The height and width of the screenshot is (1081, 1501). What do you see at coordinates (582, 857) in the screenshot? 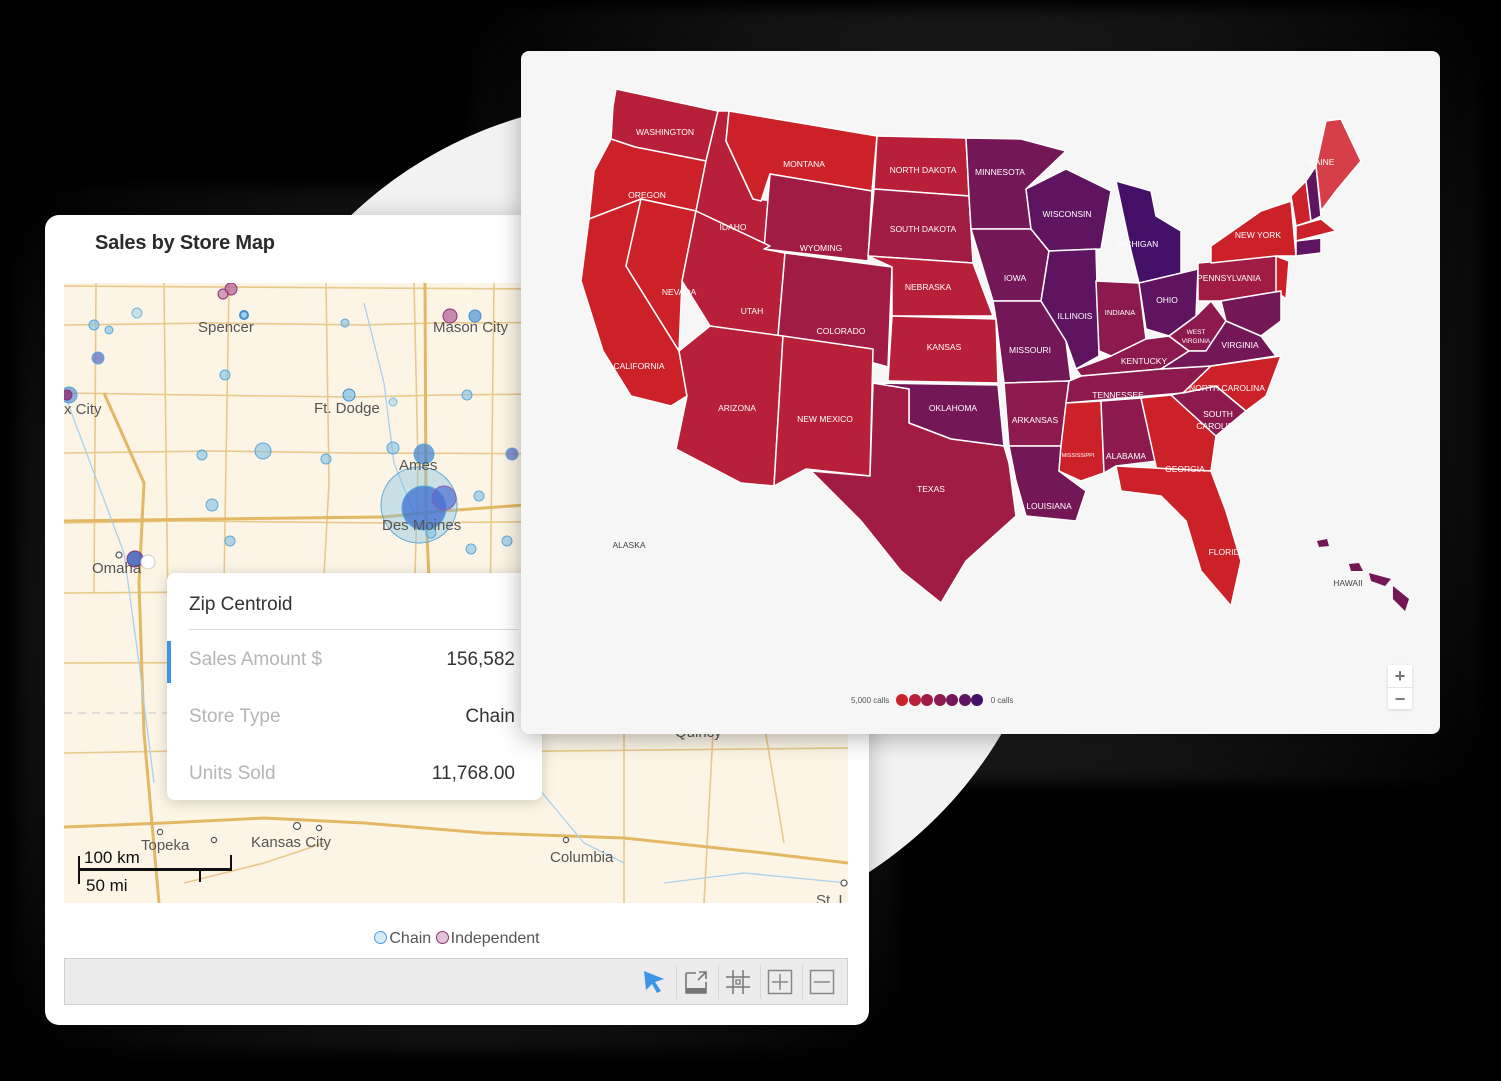
I see `city-label: Columbia` at bounding box center [582, 857].